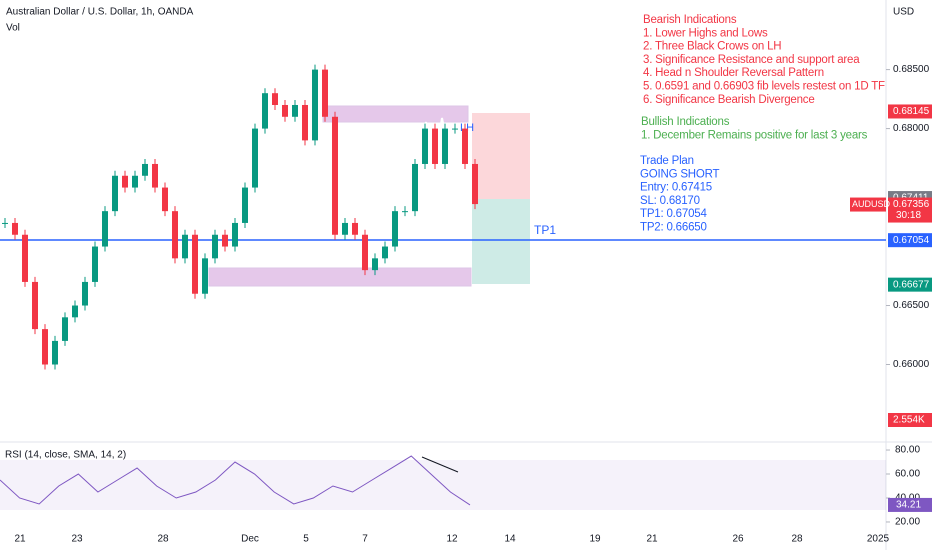 This screenshot has height=550, width=932. I want to click on annotation-line: 1. Lower Highs and Lows, so click(705, 33).